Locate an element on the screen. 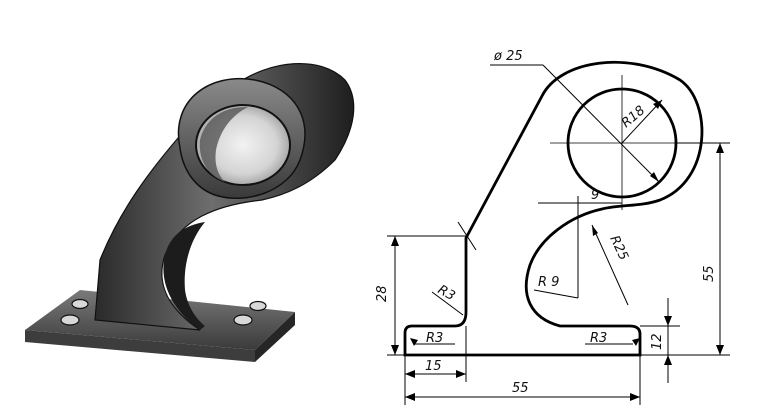 This screenshot has width=773, height=417. dim55h-arrow-right is located at coordinates (635, 397).